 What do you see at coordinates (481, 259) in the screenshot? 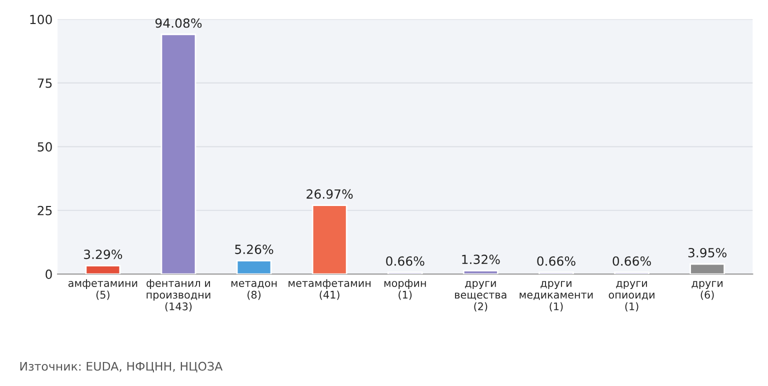
I see `data-label: 1.32%` at bounding box center [481, 259].